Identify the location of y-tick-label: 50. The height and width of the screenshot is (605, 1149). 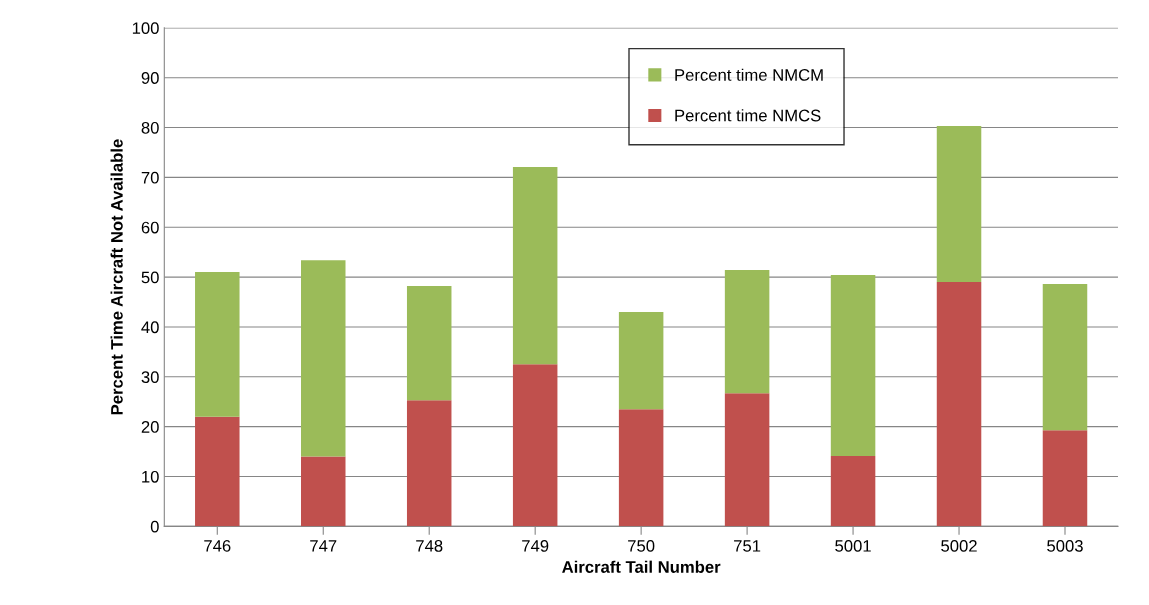
(150, 277).